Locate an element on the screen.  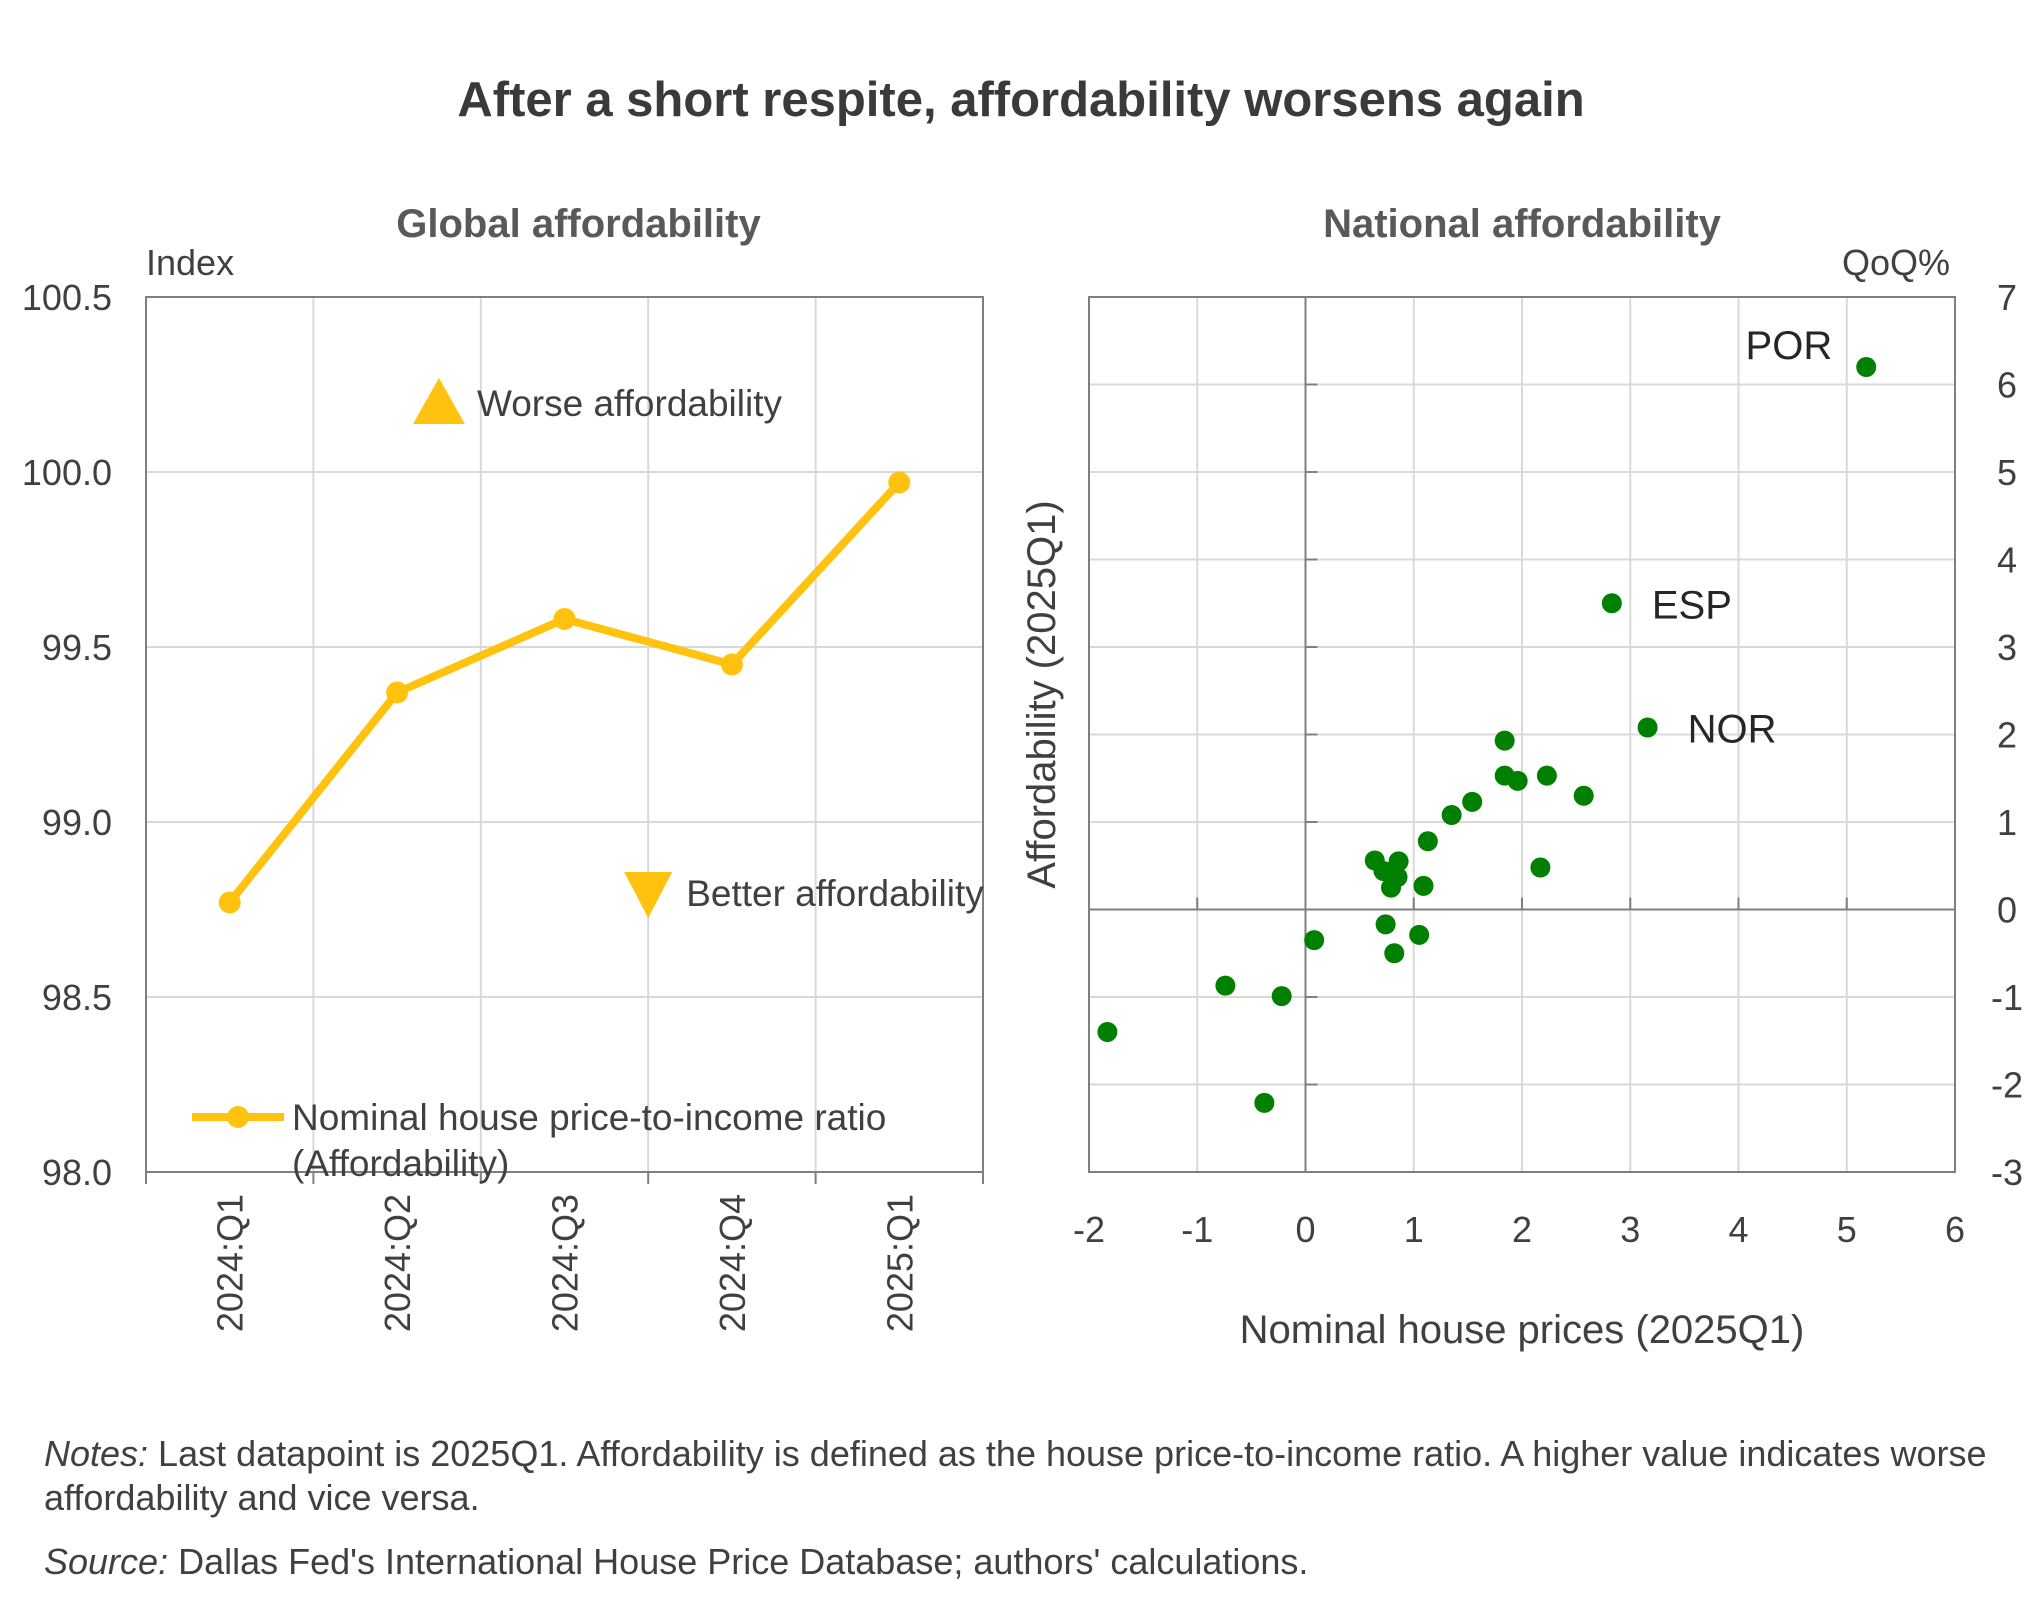
triangle-up-icon is located at coordinates (438, 401).